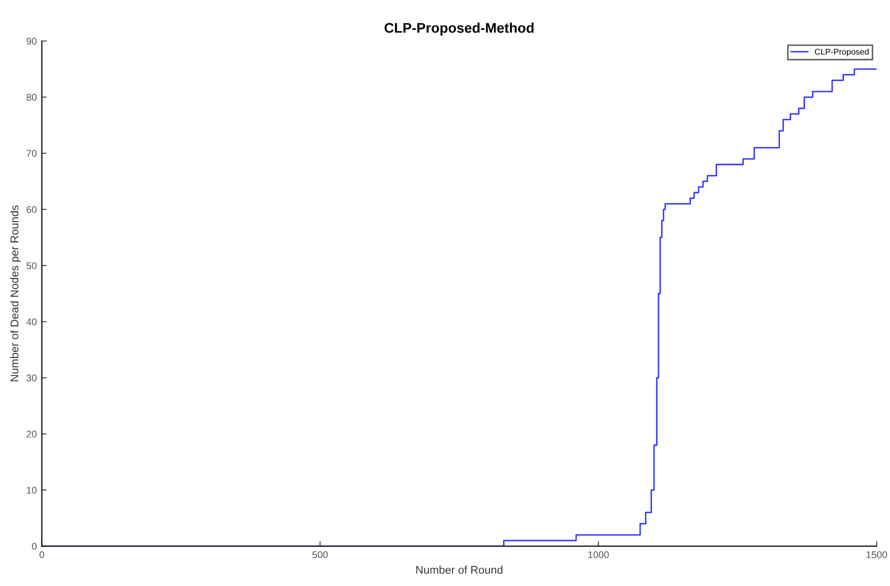 The height and width of the screenshot is (586, 890). What do you see at coordinates (31, 210) in the screenshot?
I see `y-tick-label: 60` at bounding box center [31, 210].